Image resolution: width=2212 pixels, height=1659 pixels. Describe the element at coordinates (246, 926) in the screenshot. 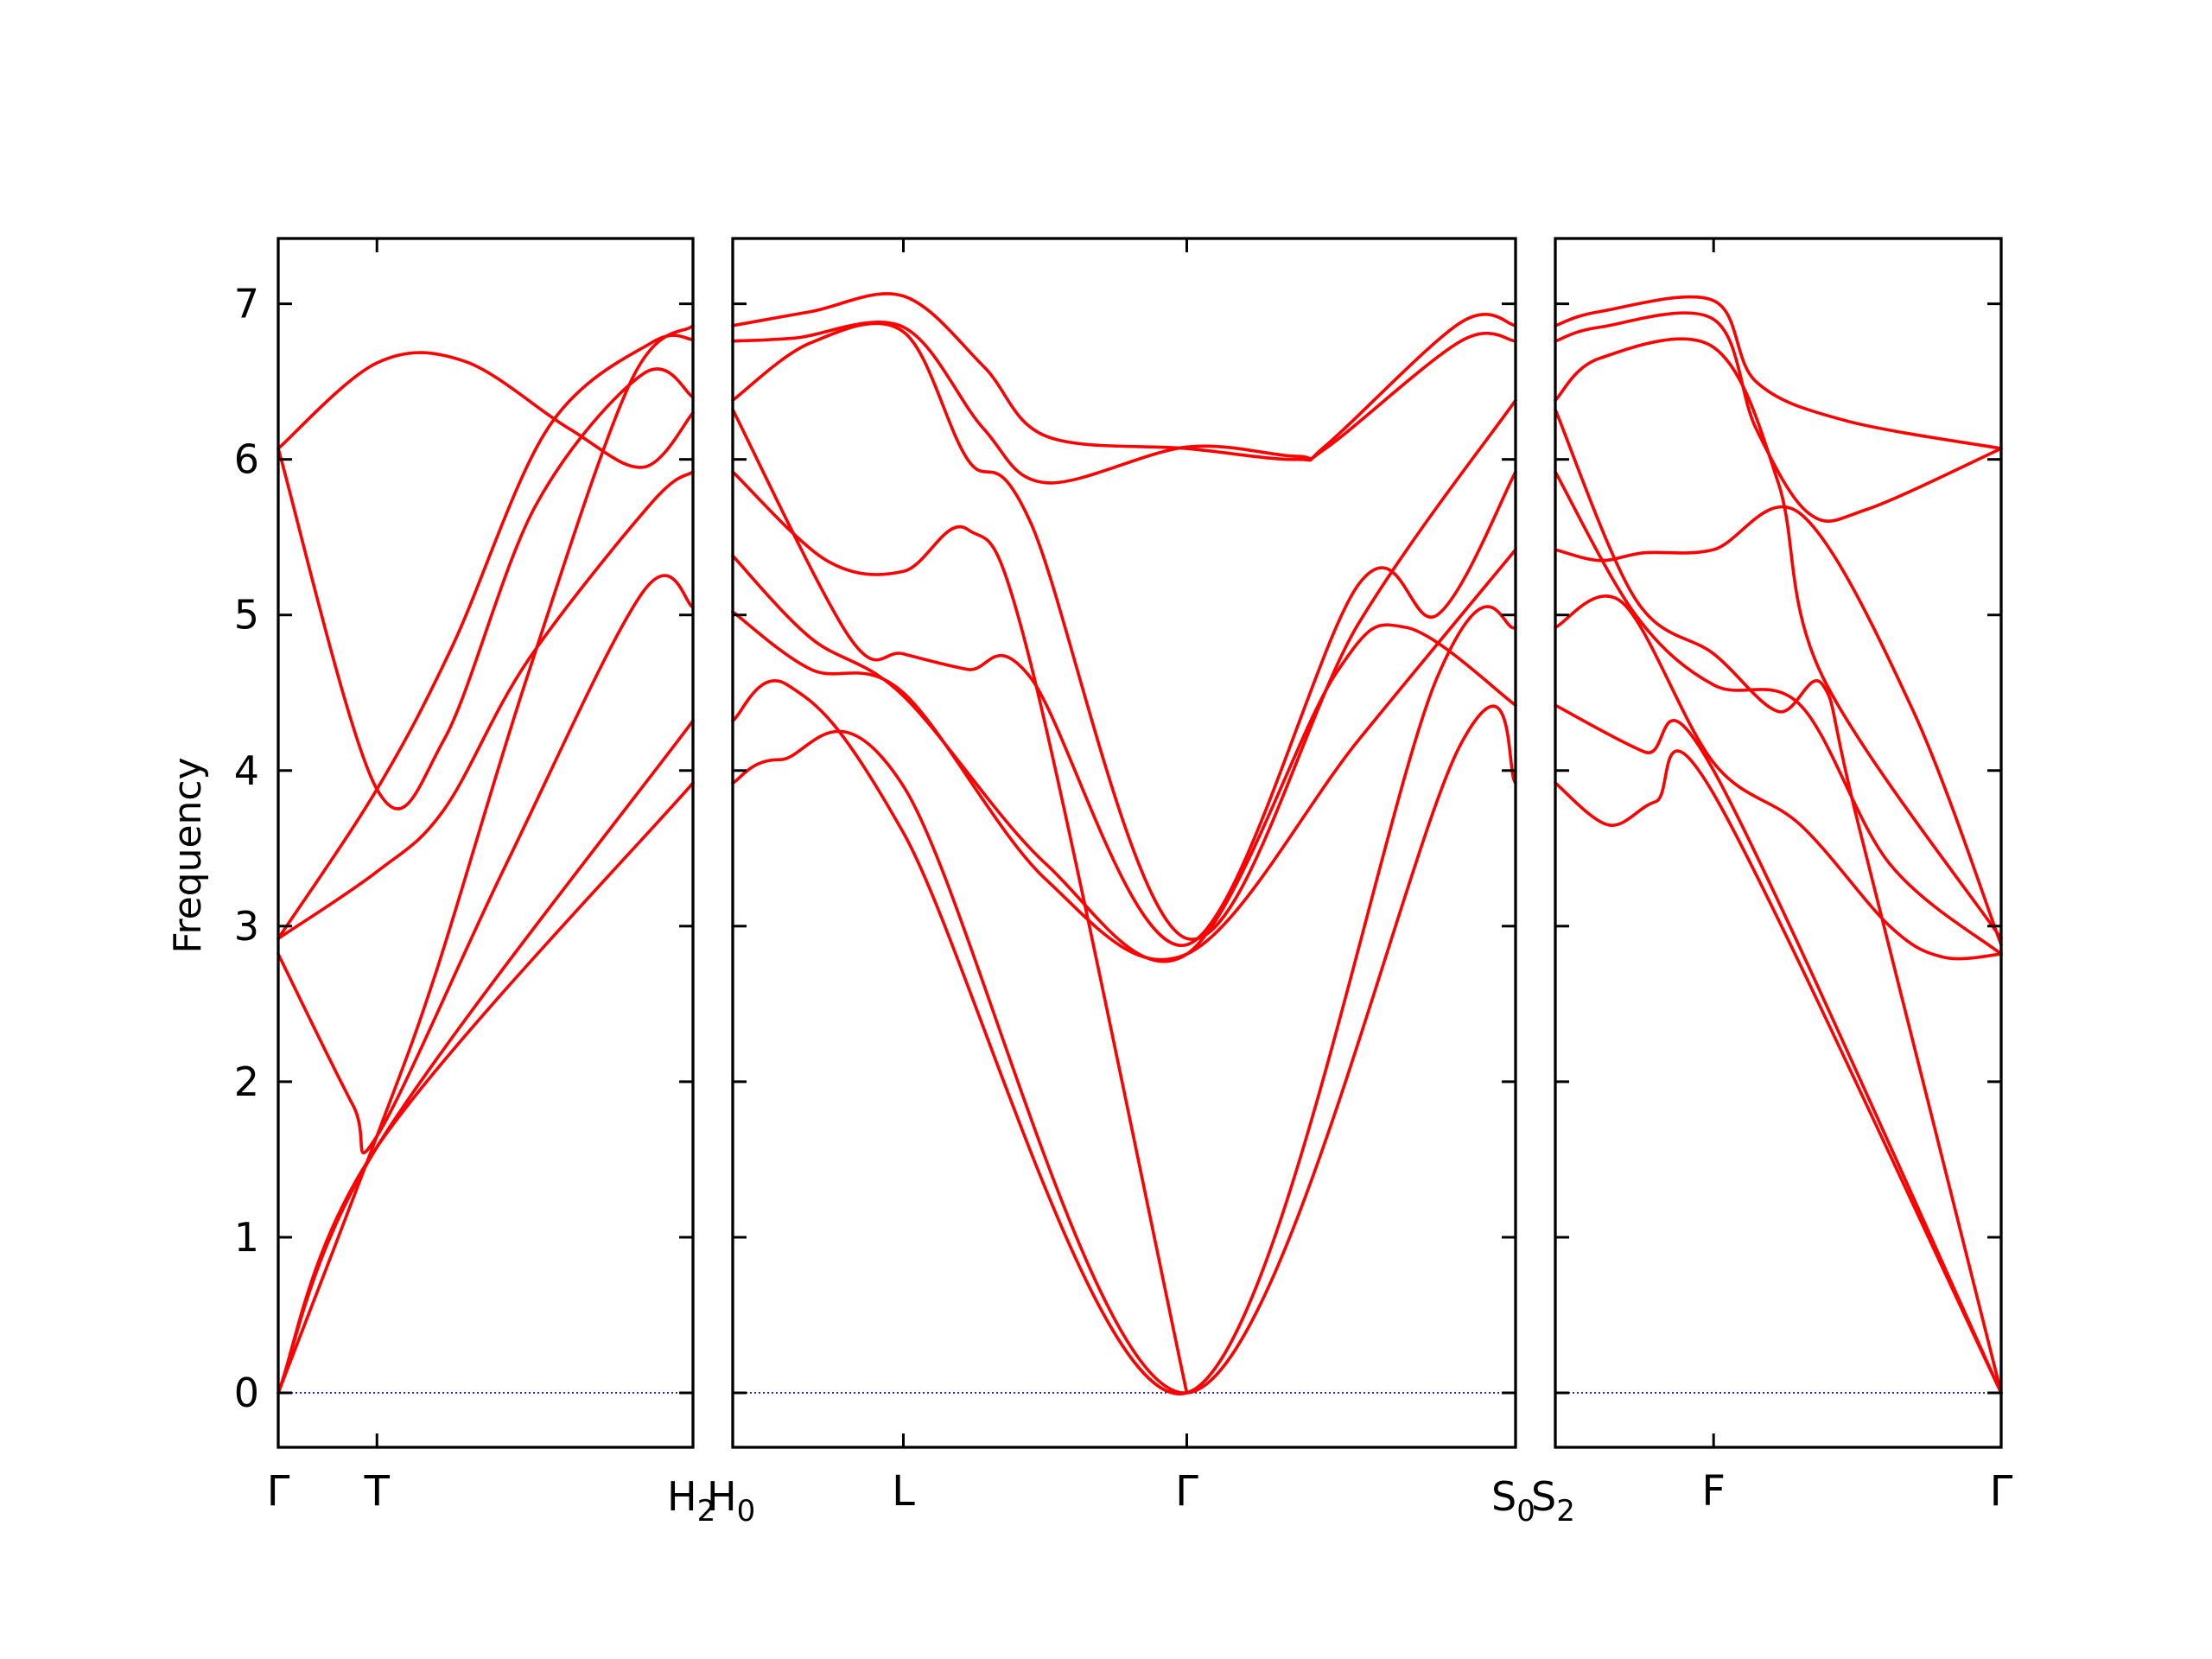

I see `y-tick-label: 3` at that location.